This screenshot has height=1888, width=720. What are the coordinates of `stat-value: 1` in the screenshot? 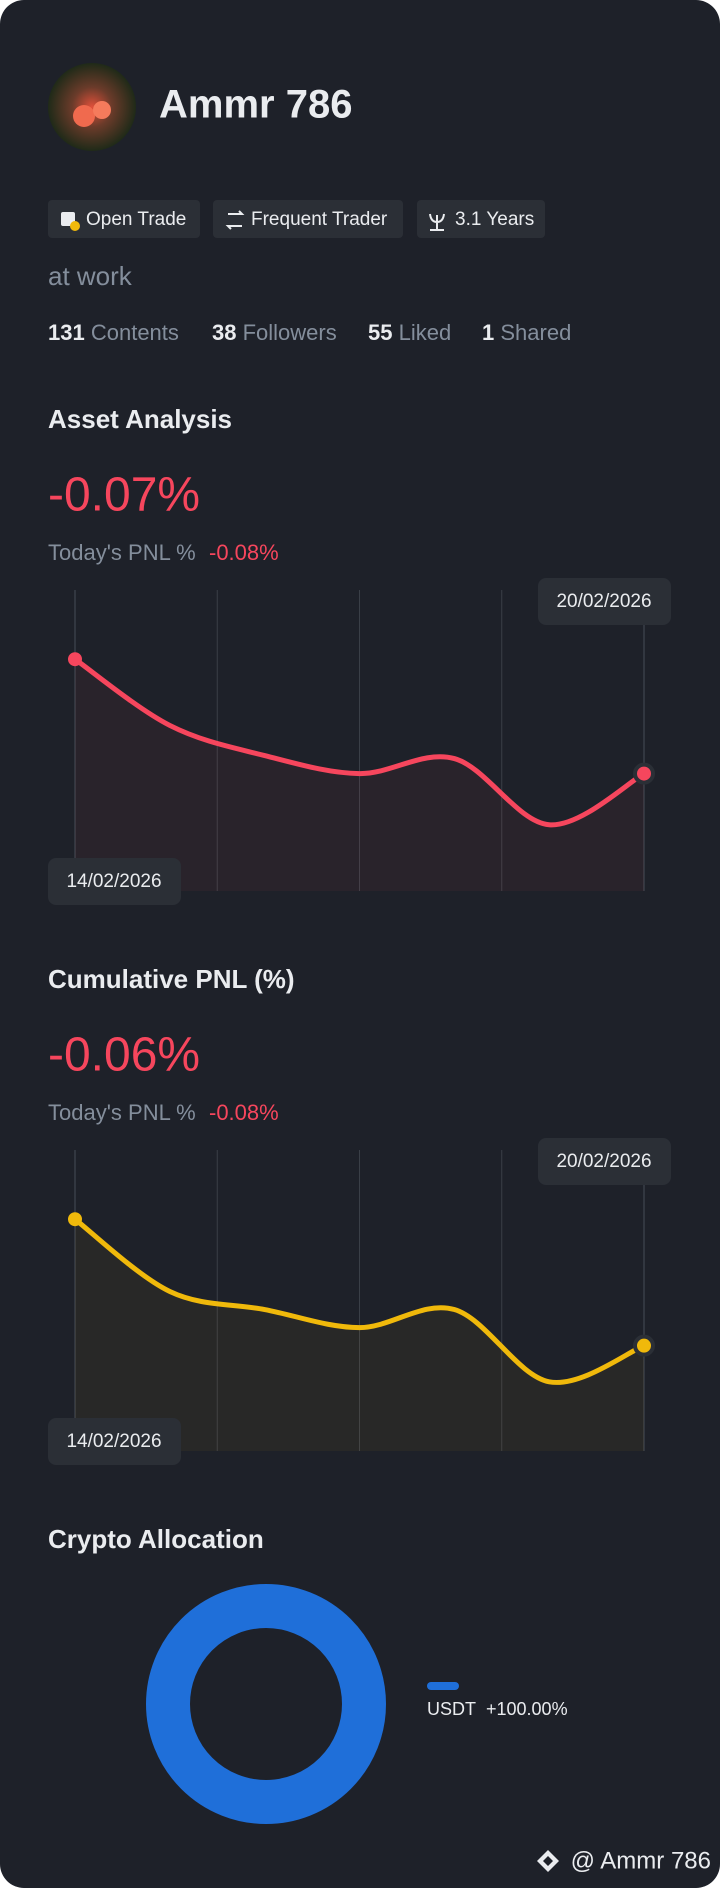 It's located at (488, 332).